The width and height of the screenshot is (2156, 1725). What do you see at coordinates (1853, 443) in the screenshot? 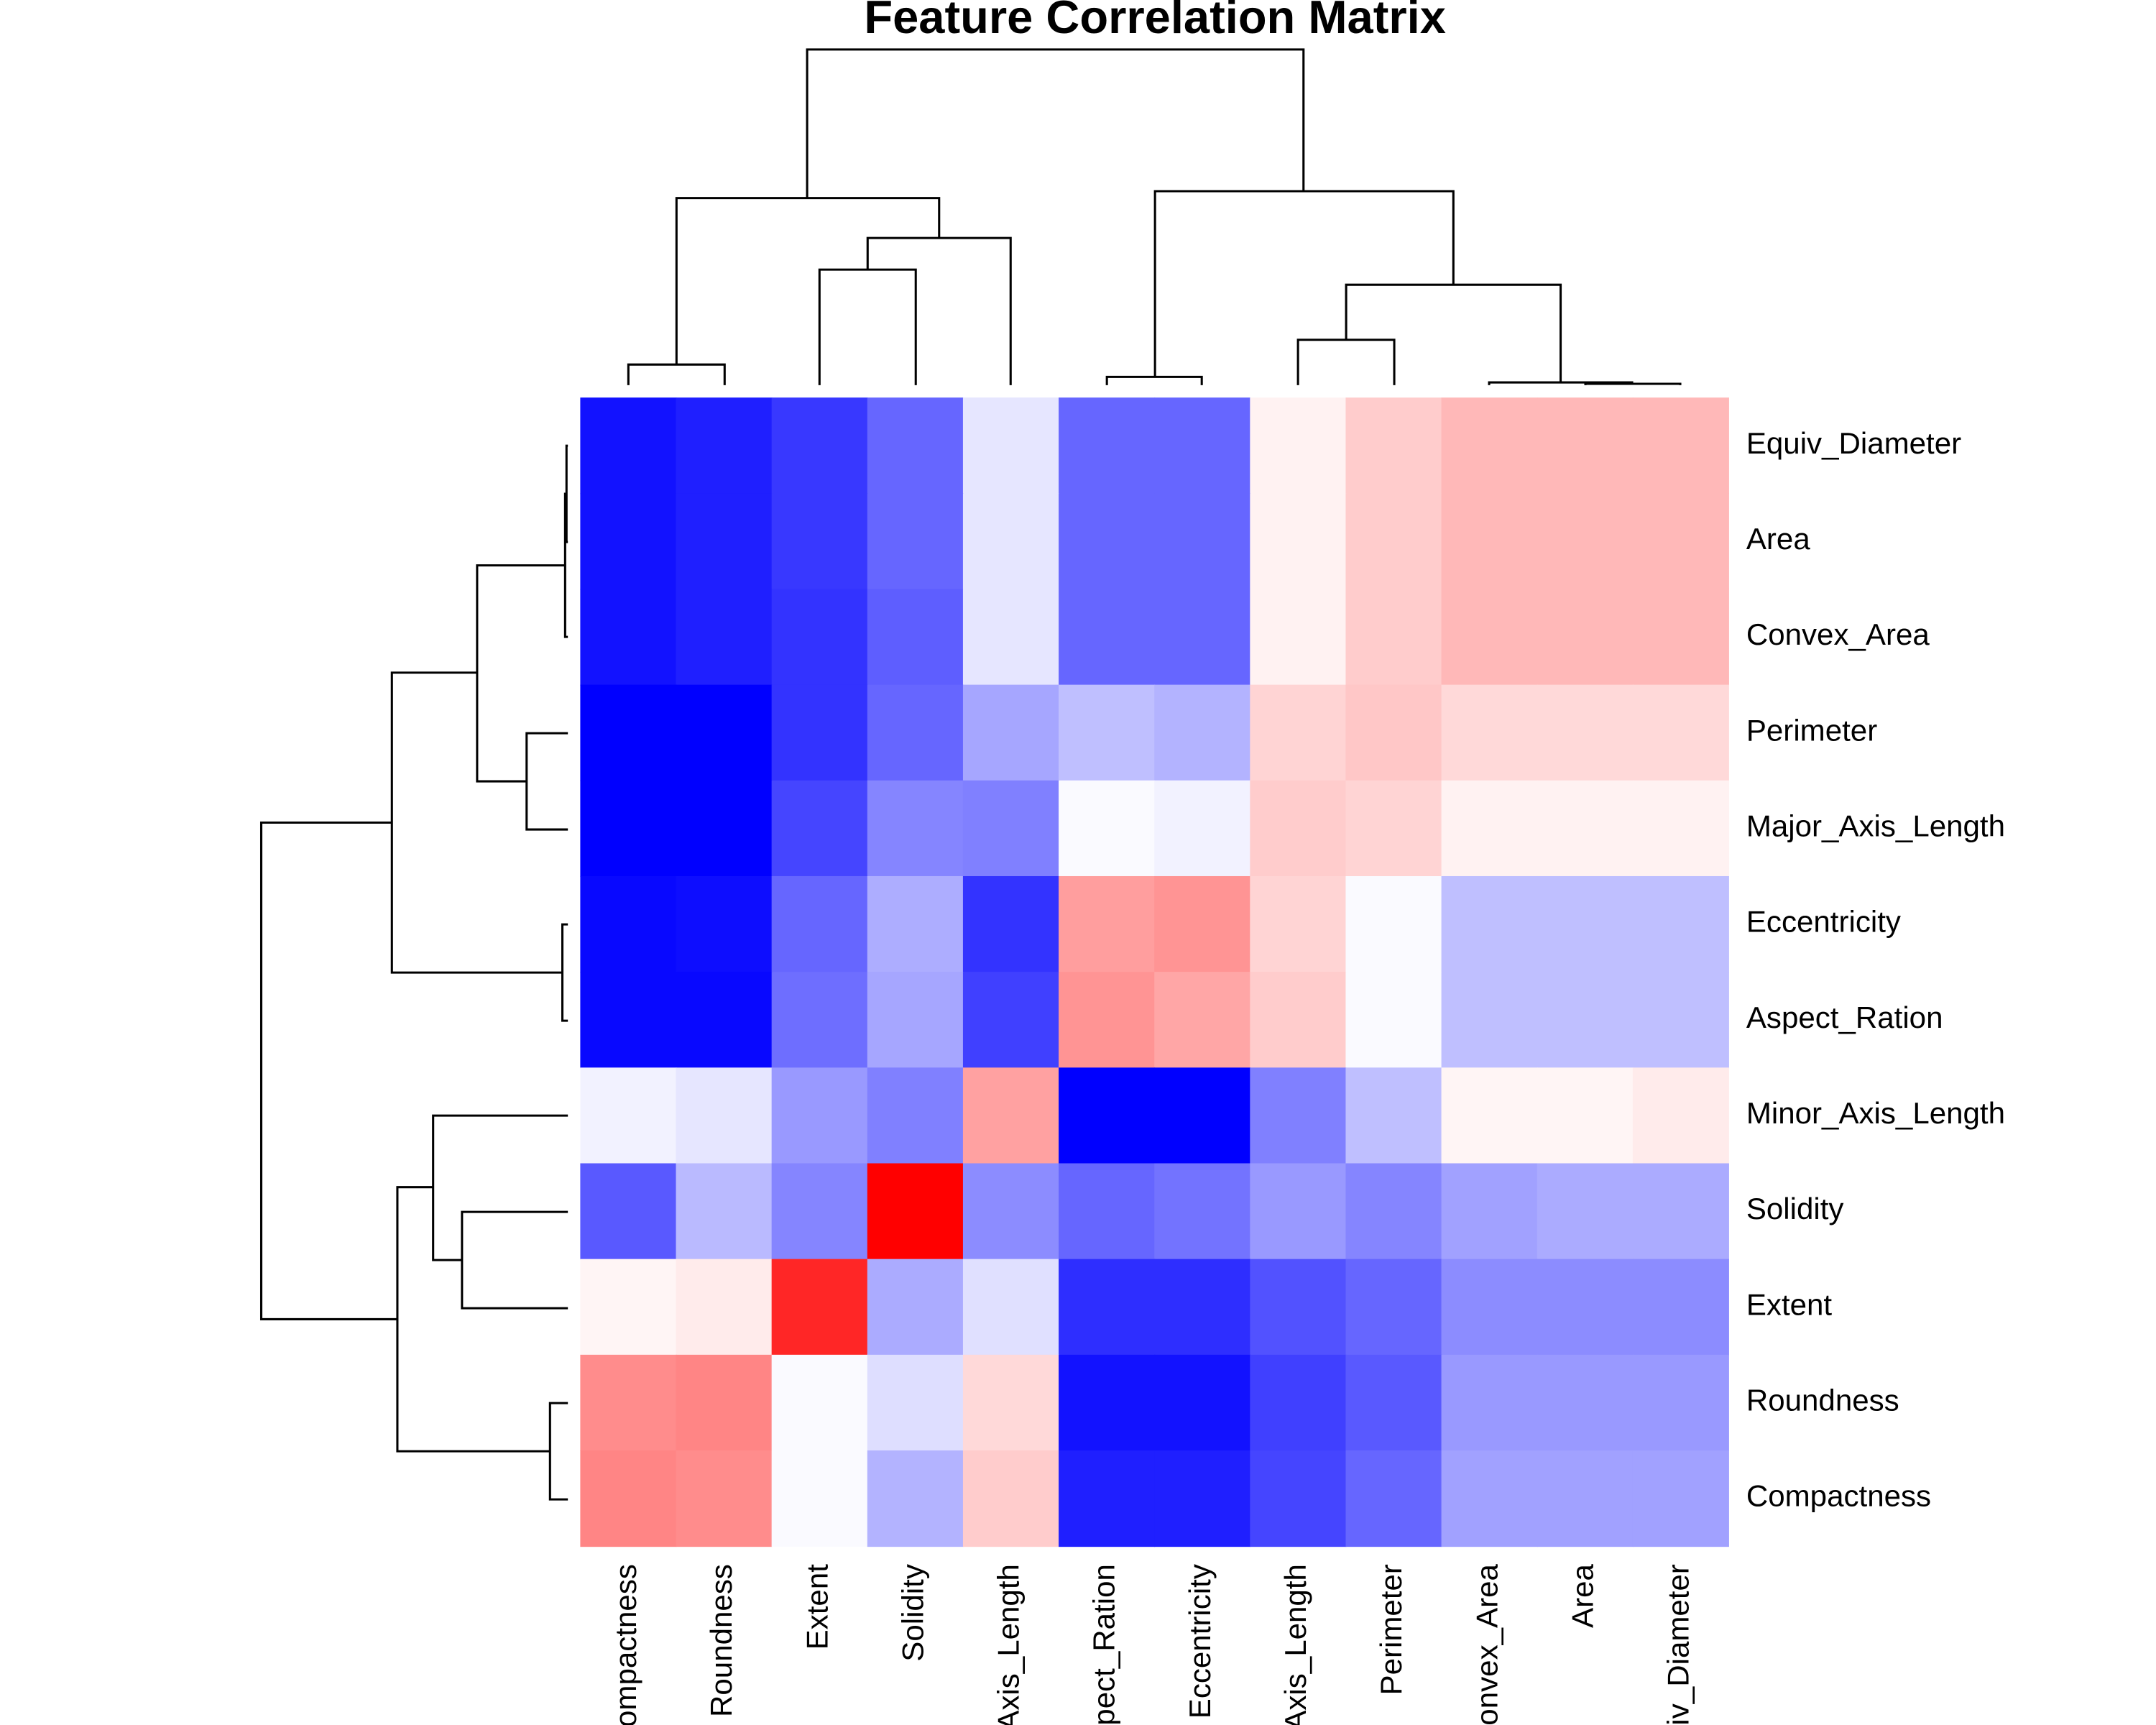
I see `row-label: Equiv_Diameter` at bounding box center [1853, 443].